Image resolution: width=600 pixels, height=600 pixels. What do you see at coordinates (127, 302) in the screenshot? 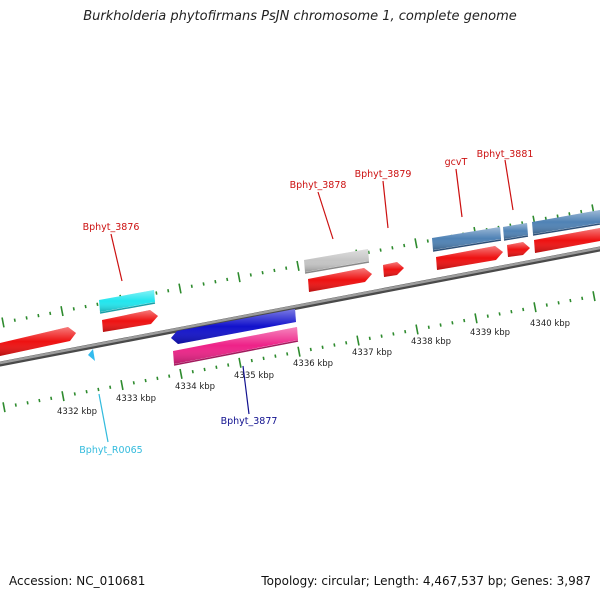
I see `feature-bphyt-3876-cyan` at bounding box center [127, 302].